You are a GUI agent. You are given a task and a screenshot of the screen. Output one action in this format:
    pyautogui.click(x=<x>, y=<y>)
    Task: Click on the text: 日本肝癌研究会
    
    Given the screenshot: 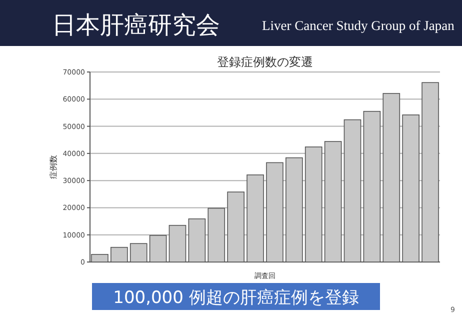 What is the action you would take?
    pyautogui.click(x=136, y=25)
    